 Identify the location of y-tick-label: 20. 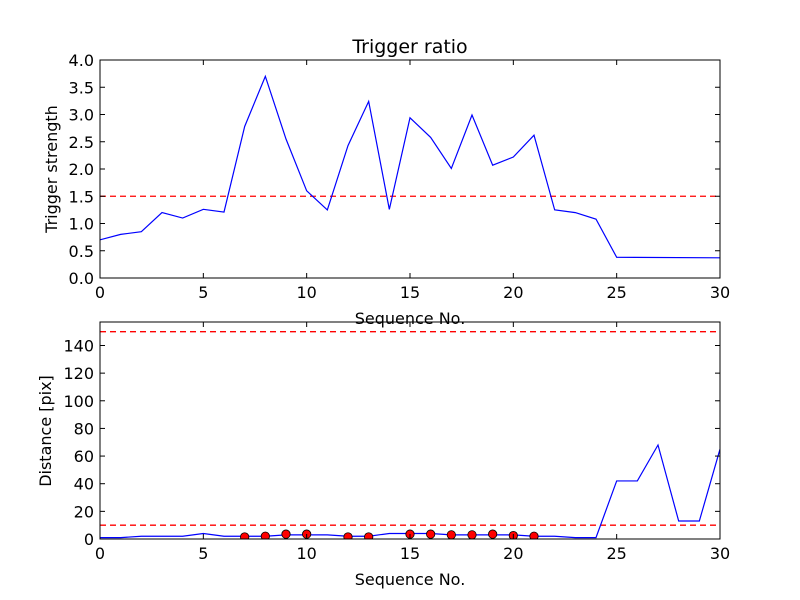
(84, 511).